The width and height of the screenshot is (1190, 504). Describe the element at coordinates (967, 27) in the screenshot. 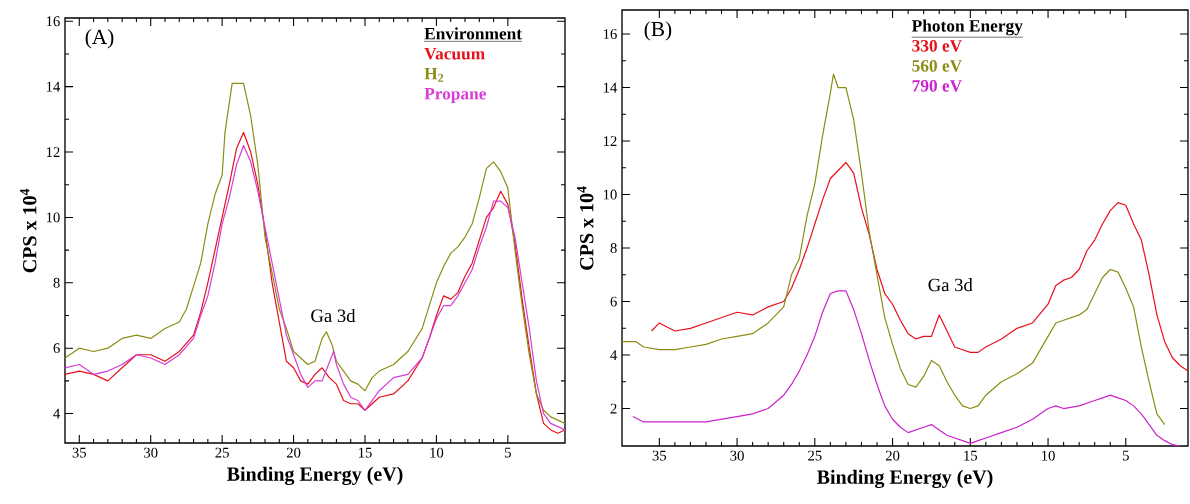

I see `legend-title: Photon Energy` at that location.